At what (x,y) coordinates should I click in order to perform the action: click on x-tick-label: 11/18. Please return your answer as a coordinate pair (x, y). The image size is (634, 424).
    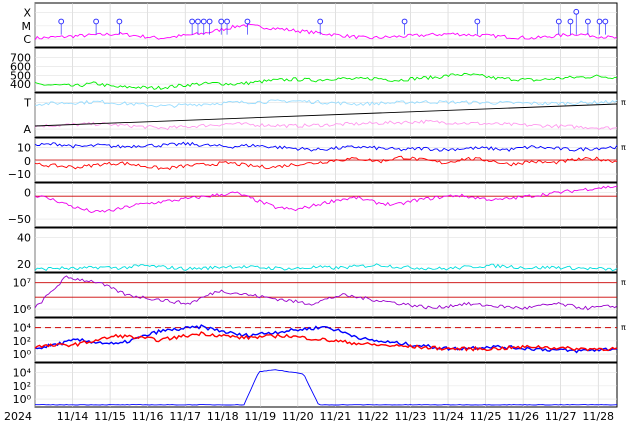
    Looking at the image, I should click on (223, 416).